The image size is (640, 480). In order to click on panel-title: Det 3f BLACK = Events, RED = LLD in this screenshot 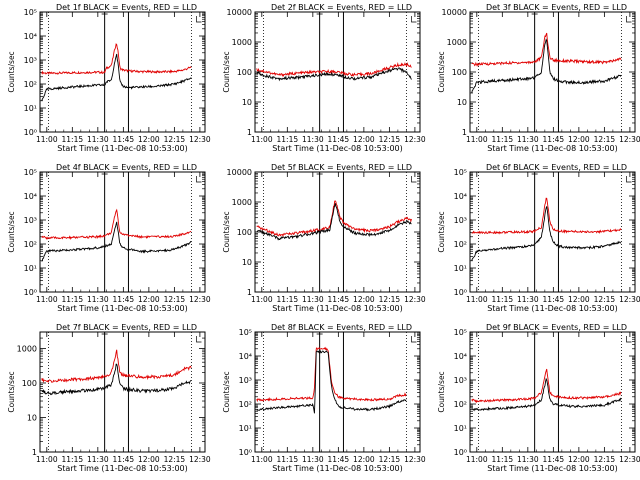, I will do `click(556, 7)`.